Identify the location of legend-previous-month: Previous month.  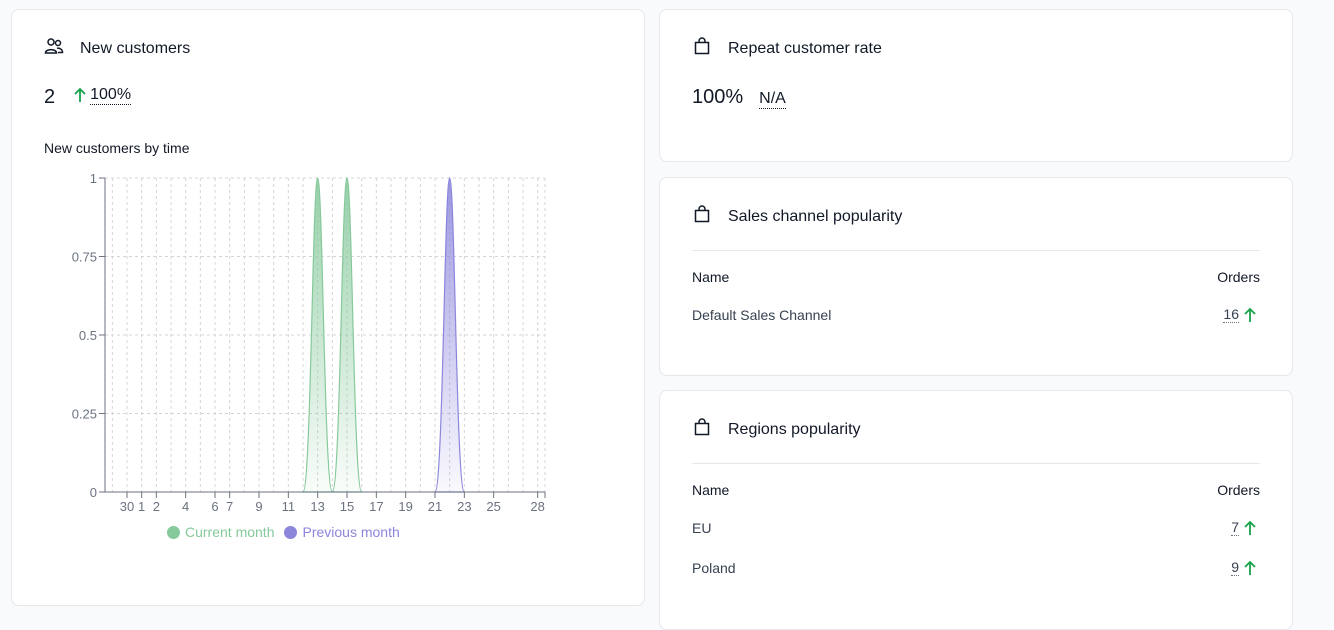
(342, 532).